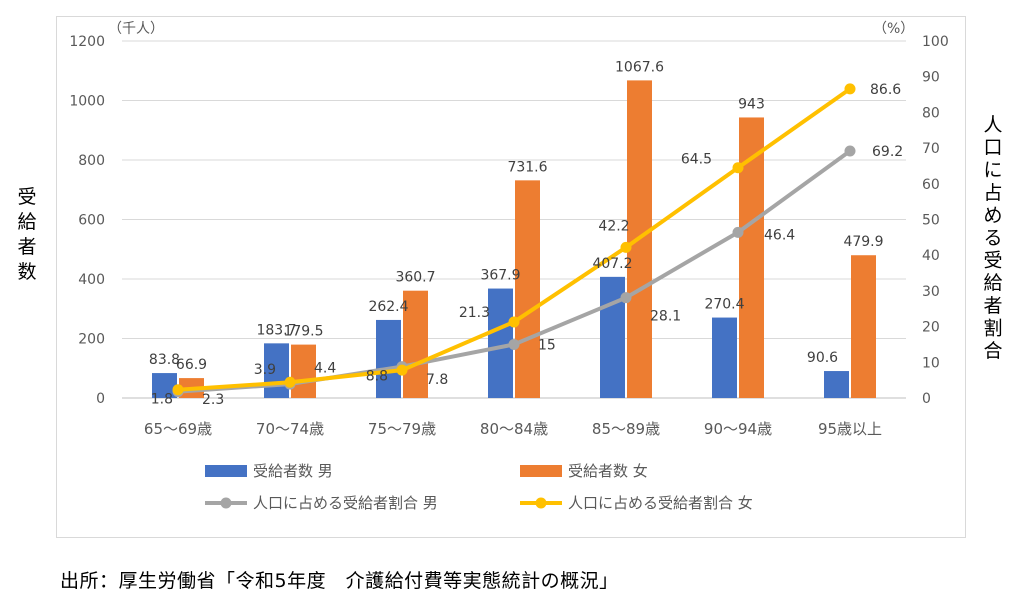 This screenshot has width=1024, height=605. Describe the element at coordinates (738, 429) in the screenshot. I see `category-label: 90～94歳` at that location.